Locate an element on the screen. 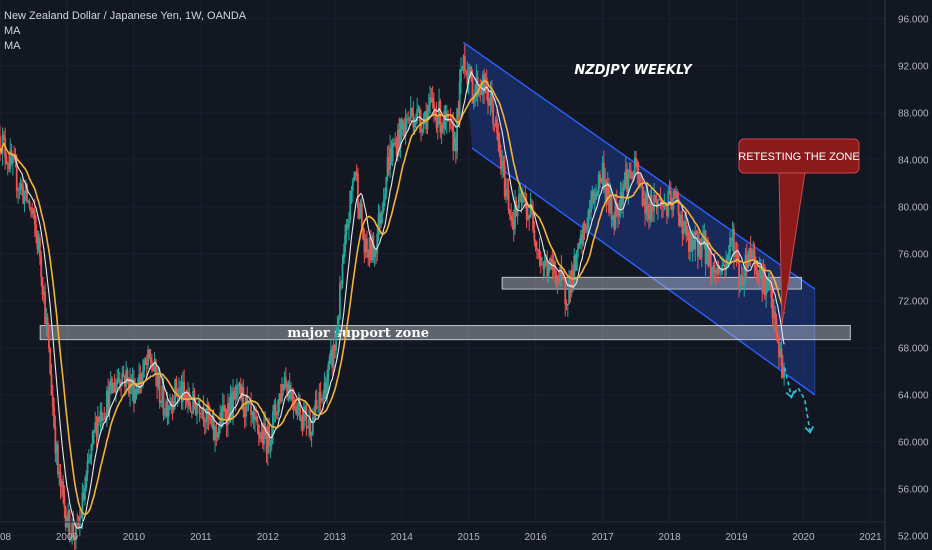  ma-indicator-label-2: MA is located at coordinates (12, 46).